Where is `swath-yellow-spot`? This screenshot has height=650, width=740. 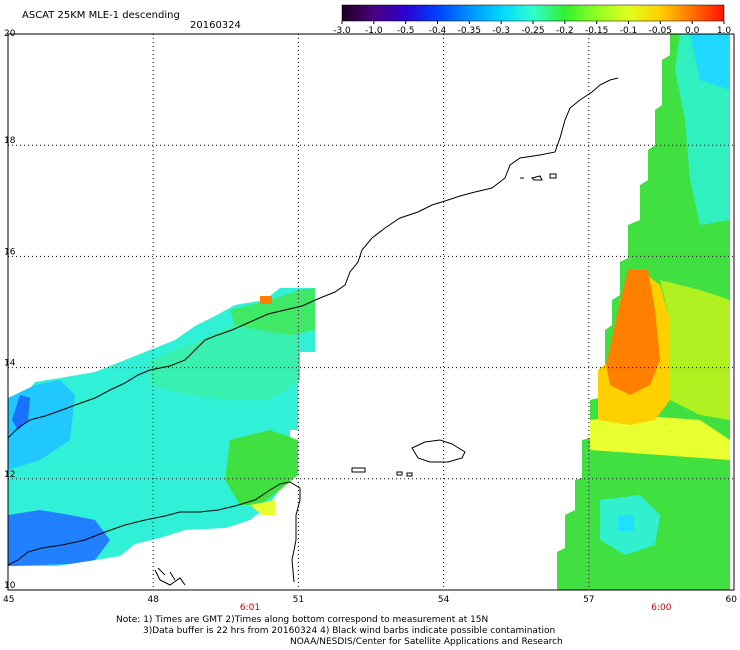
swath-yellow-spot is located at coordinates (262, 507).